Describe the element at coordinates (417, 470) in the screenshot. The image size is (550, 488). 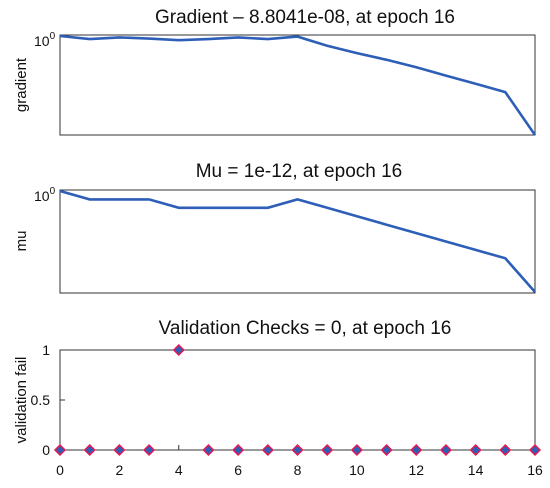
I see `validation-xtick-label: 12` at that location.